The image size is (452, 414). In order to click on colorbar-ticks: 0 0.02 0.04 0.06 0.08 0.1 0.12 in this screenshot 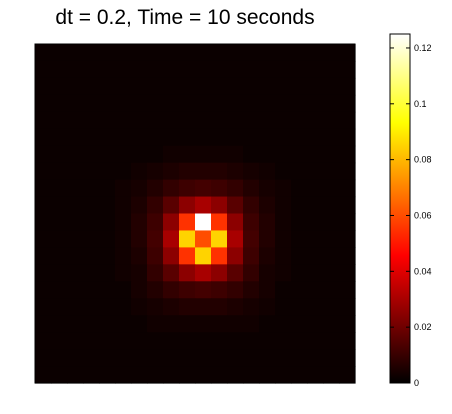, I will do `click(411, 215)`.